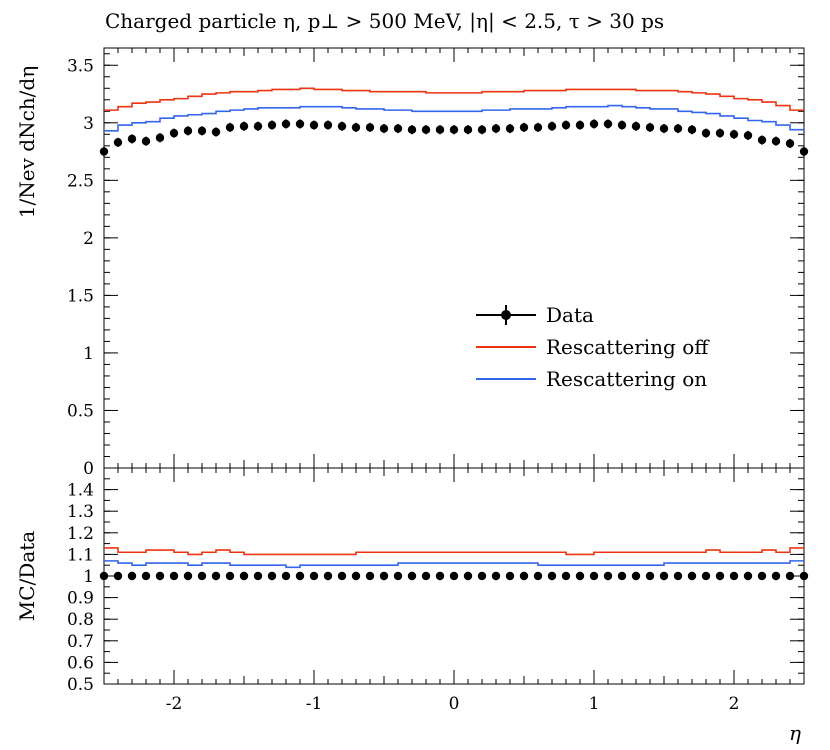  What do you see at coordinates (80, 296) in the screenshot?
I see `main-y-tick-label: 1.5` at bounding box center [80, 296].